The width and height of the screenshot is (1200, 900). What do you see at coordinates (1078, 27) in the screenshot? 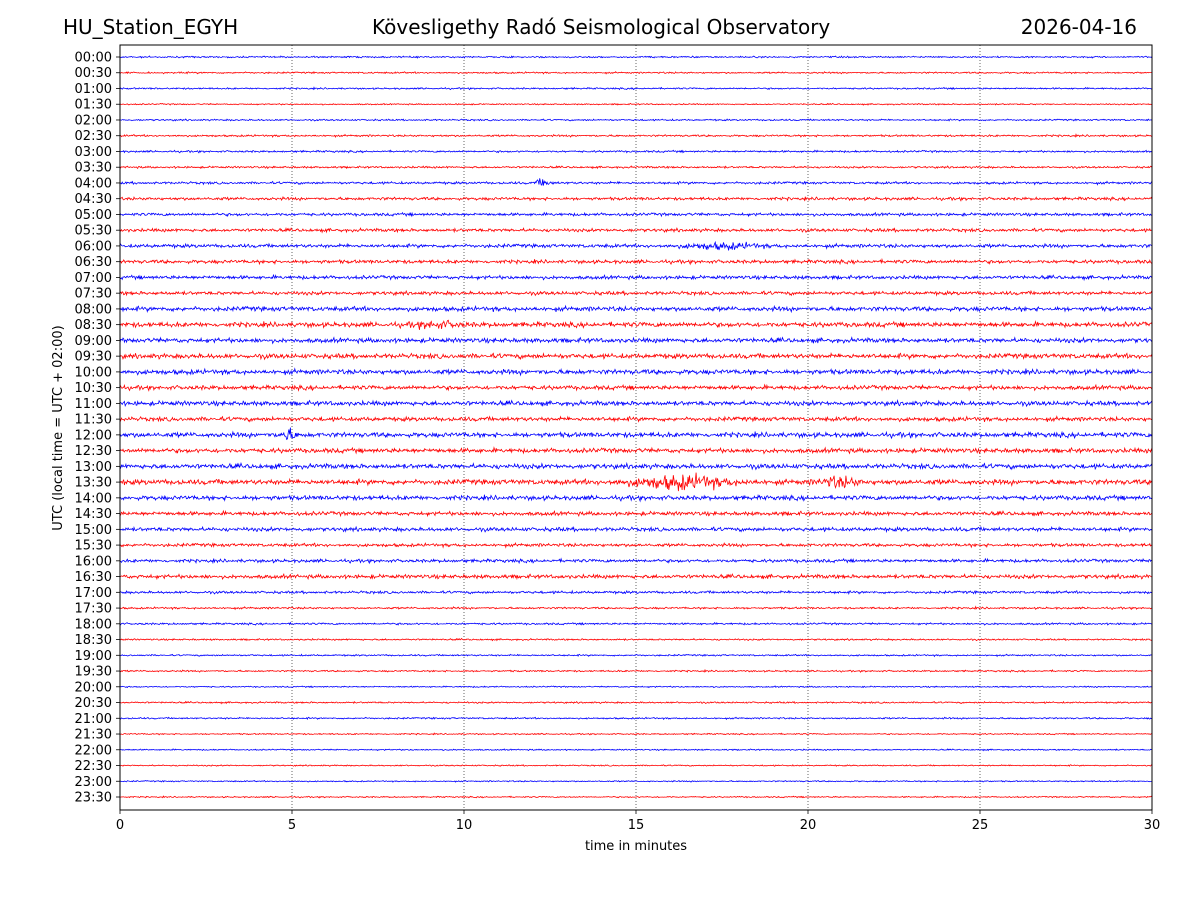
I see `date-label: 2026-04-16` at bounding box center [1078, 27].